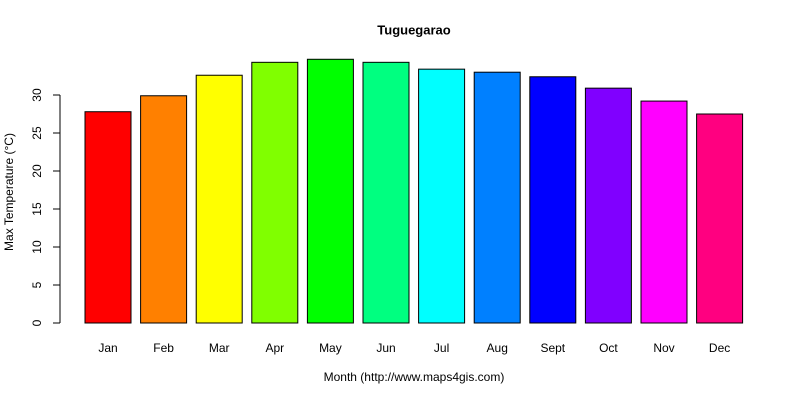  I want to click on x-tick-label: Jul, so click(441, 348).